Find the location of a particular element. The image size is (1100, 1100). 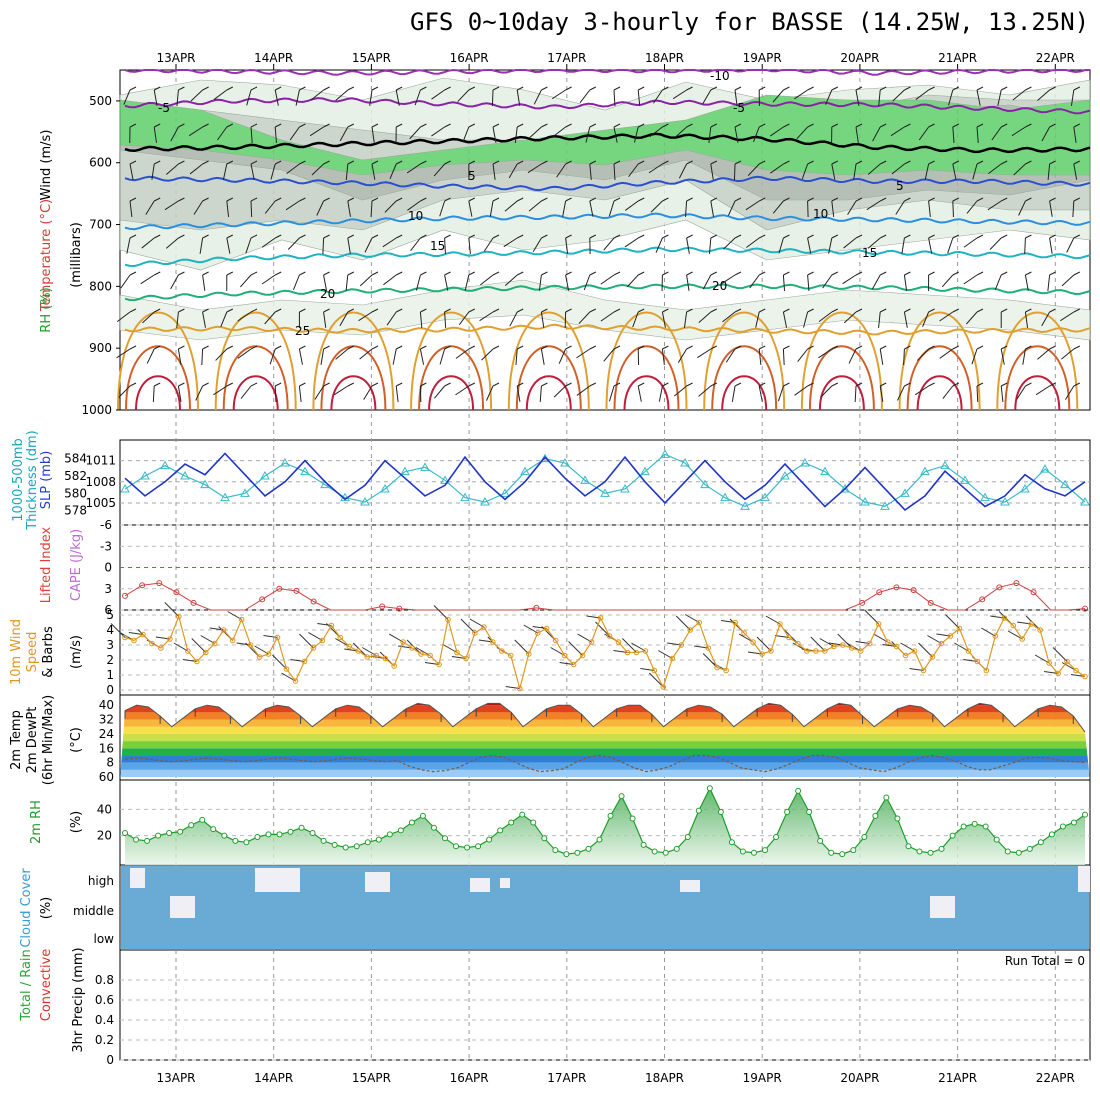

rh-tick: 20 is located at coordinates (104, 836).